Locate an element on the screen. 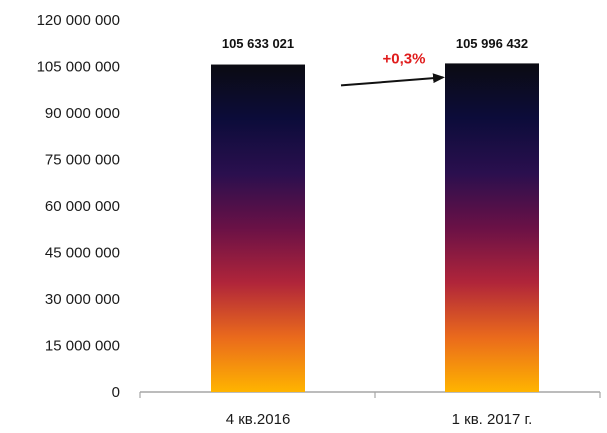 This screenshot has height=433, width=607. x-tick-label: 1 кв. 2017 г. is located at coordinates (492, 419).